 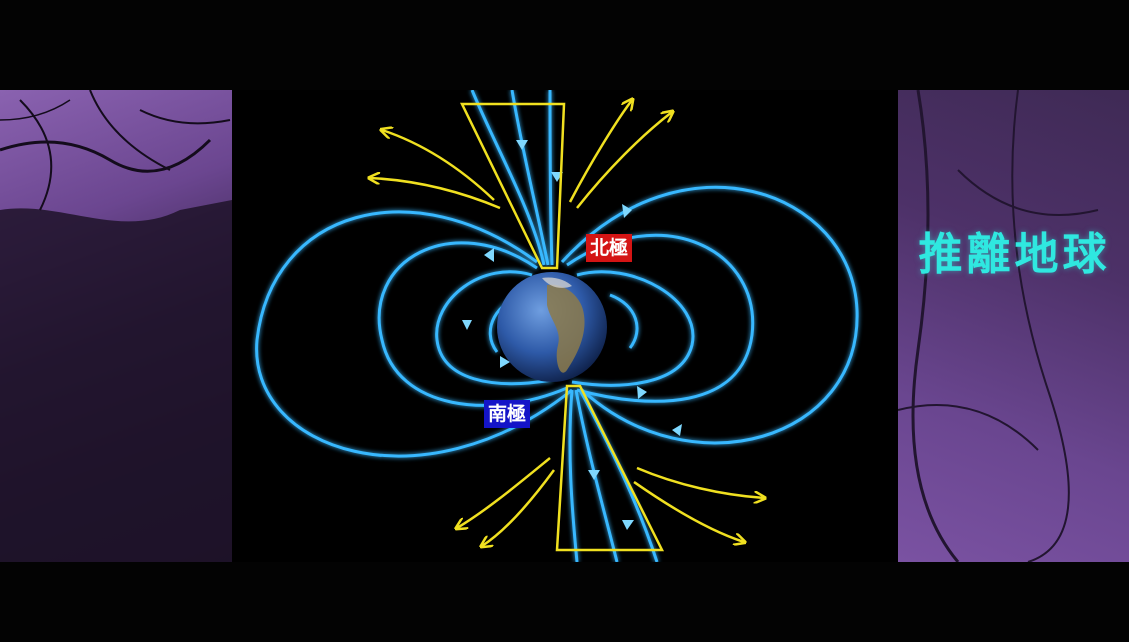 What do you see at coordinates (494, 328) in the screenshot?
I see `field-loop-left-inner` at bounding box center [494, 328].